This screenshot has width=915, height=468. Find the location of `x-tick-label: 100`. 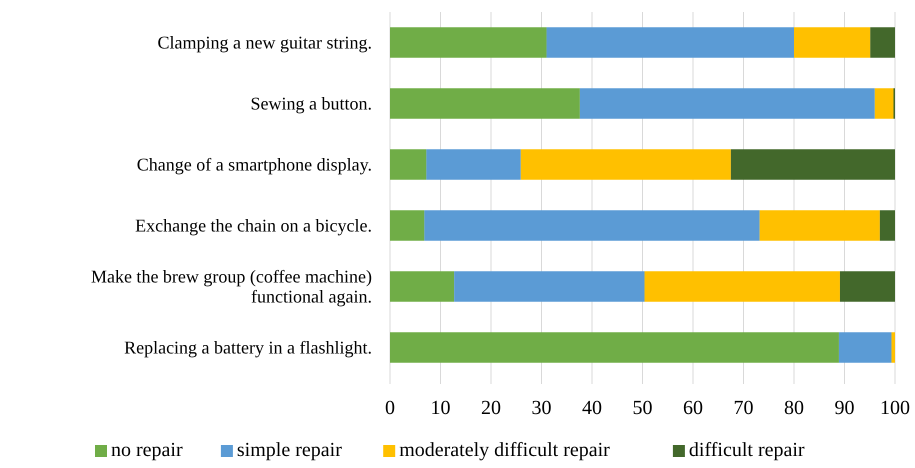

x-tick-label: 100 is located at coordinates (895, 408).